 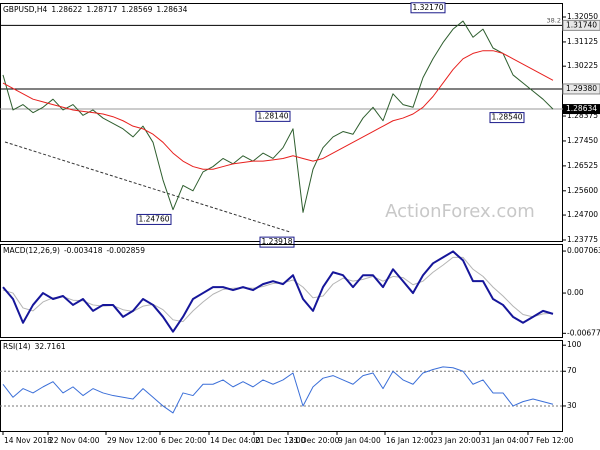 I want to click on y-tick-label: 1.25600, so click(x=582, y=190).